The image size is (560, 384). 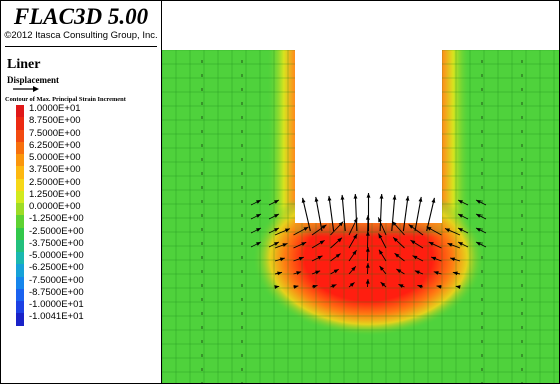 What do you see at coordinates (56, 317) in the screenshot?
I see `color-level-label: -1.0041E+01` at bounding box center [56, 317].